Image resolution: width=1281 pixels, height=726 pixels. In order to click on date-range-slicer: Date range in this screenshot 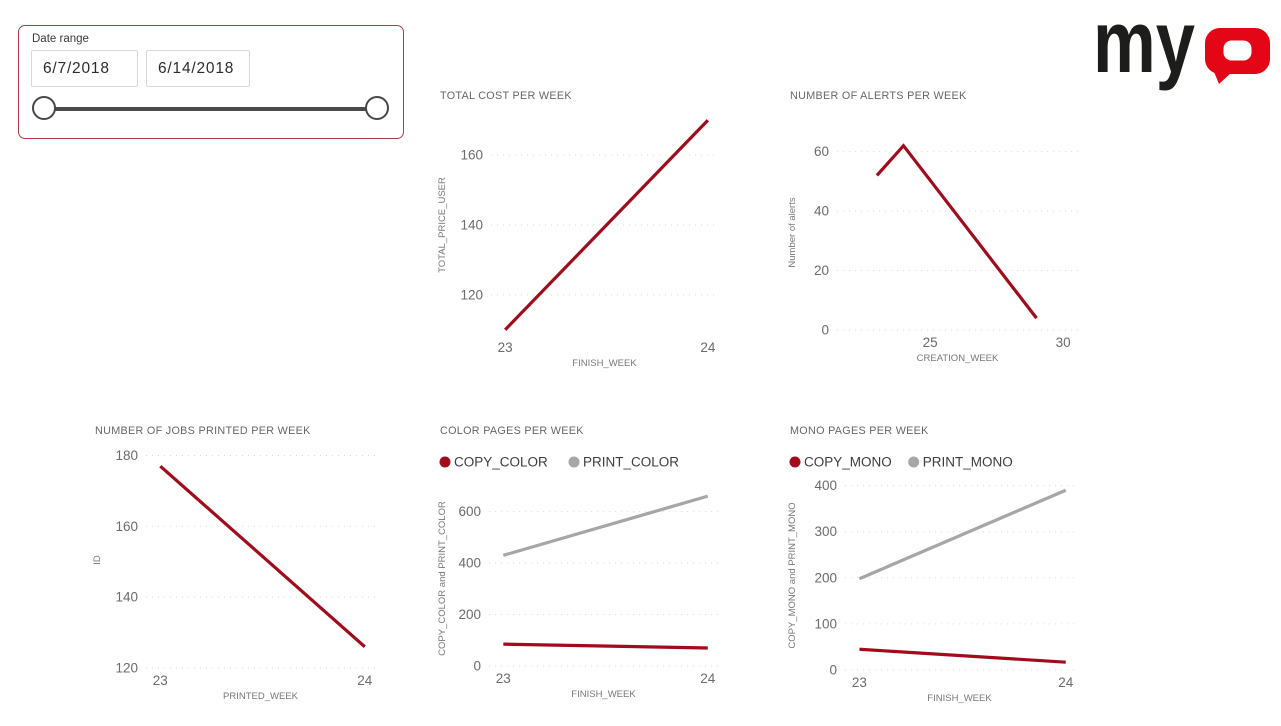, I will do `click(211, 82)`.